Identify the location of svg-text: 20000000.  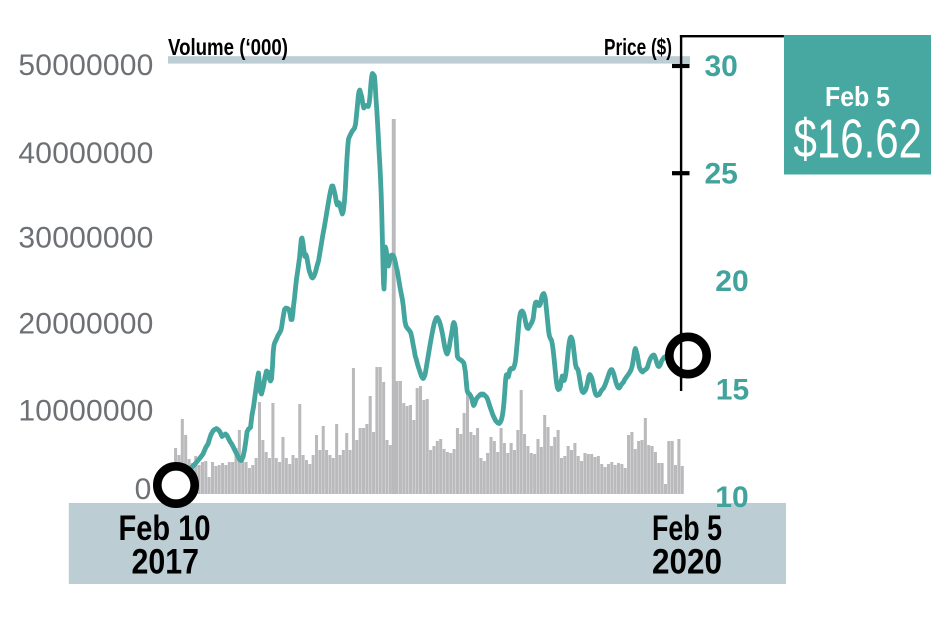
(85, 324).